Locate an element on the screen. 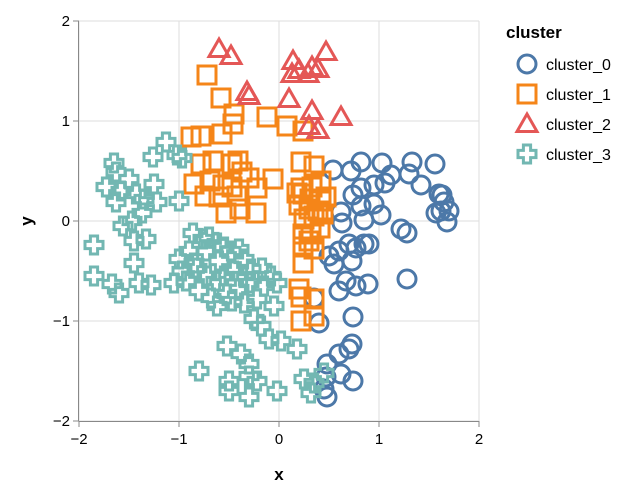 This screenshot has width=638, height=494. legend-label: cluster_2 is located at coordinates (578, 125).